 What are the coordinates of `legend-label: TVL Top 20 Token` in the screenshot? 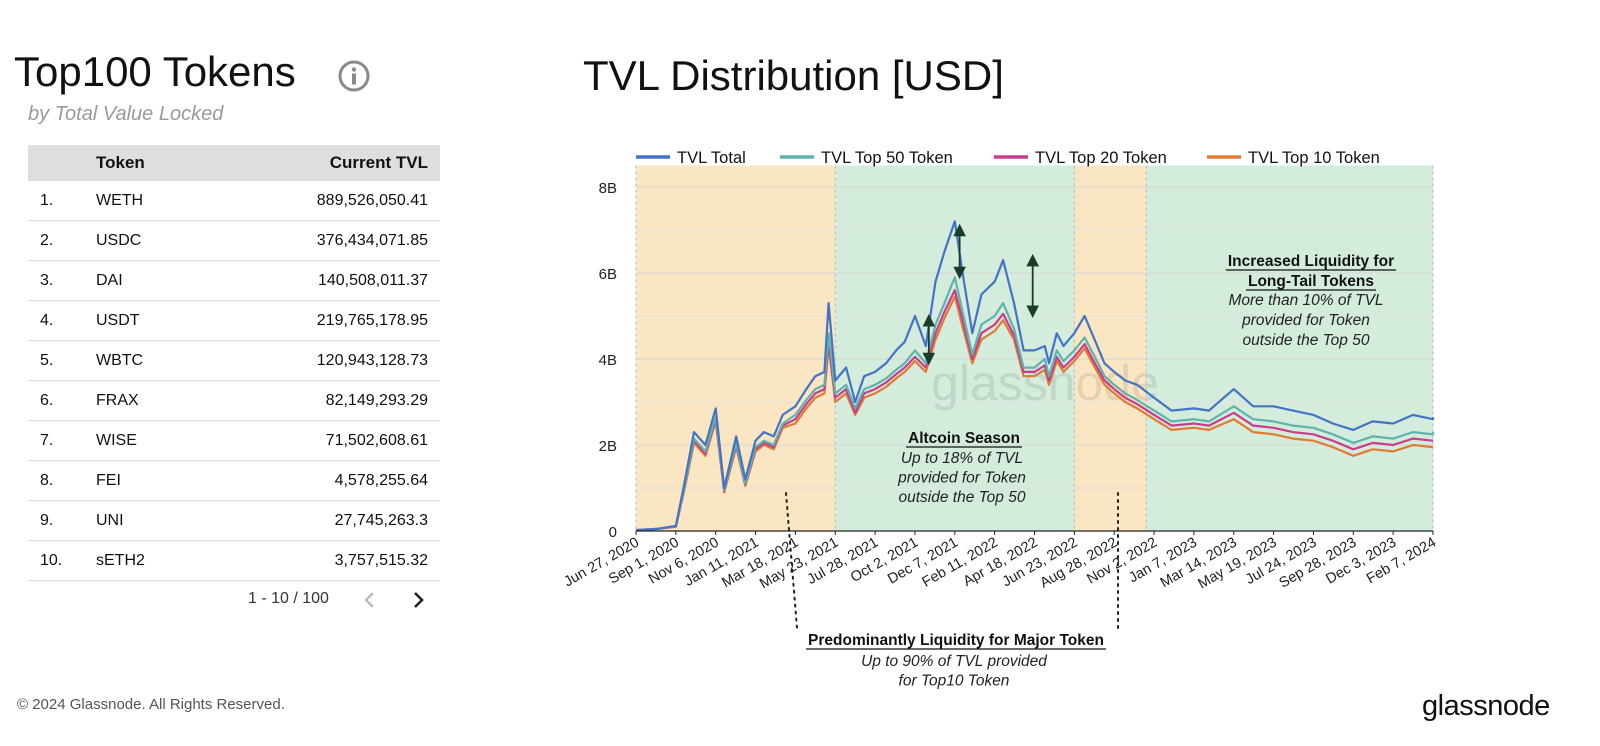 It's located at (1101, 158).